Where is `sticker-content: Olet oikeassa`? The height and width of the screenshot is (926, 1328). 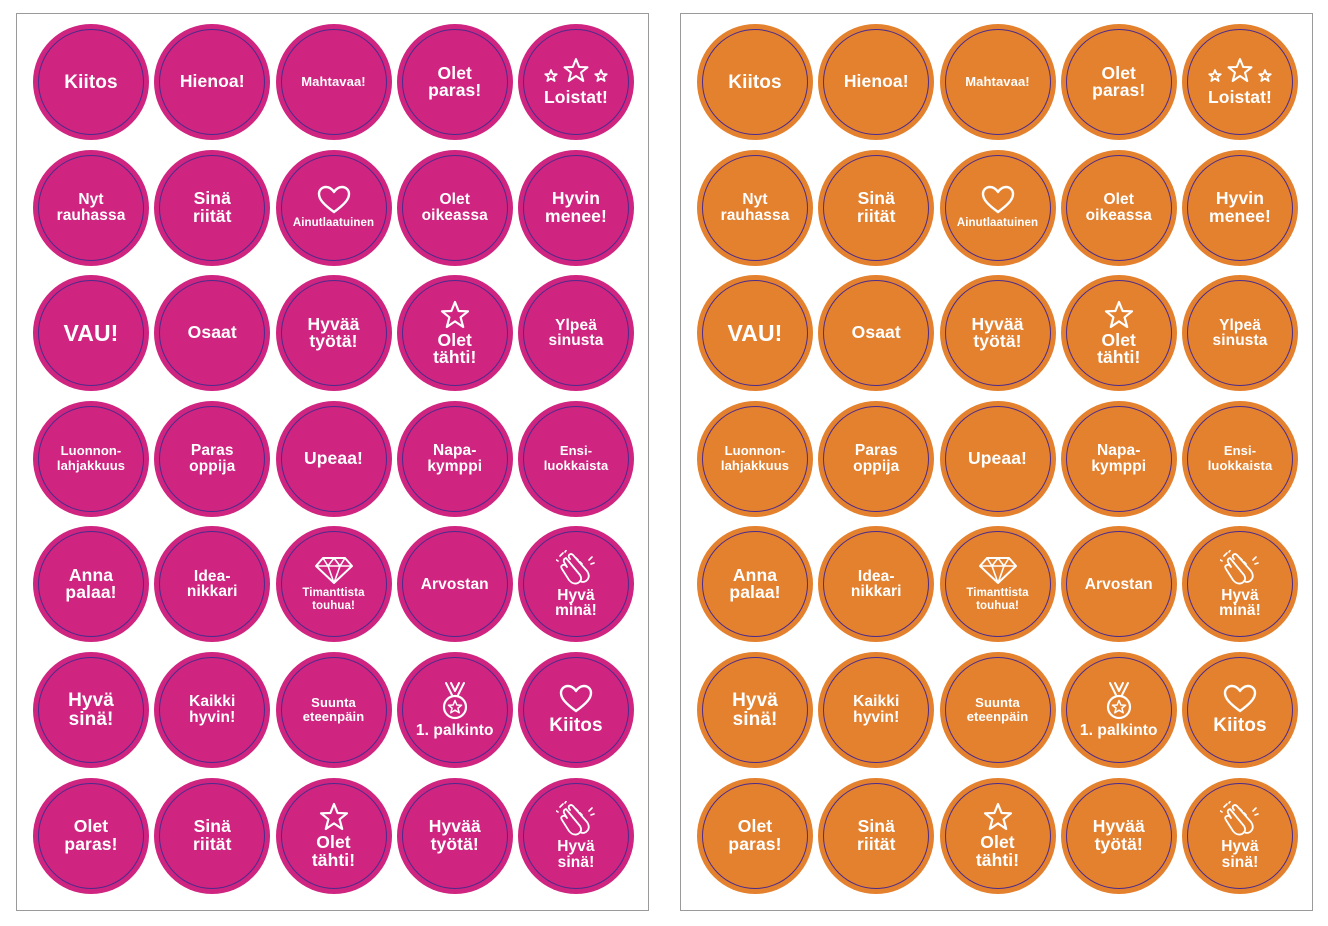
sticker-content: Olet oikeassa is located at coordinates (455, 207).